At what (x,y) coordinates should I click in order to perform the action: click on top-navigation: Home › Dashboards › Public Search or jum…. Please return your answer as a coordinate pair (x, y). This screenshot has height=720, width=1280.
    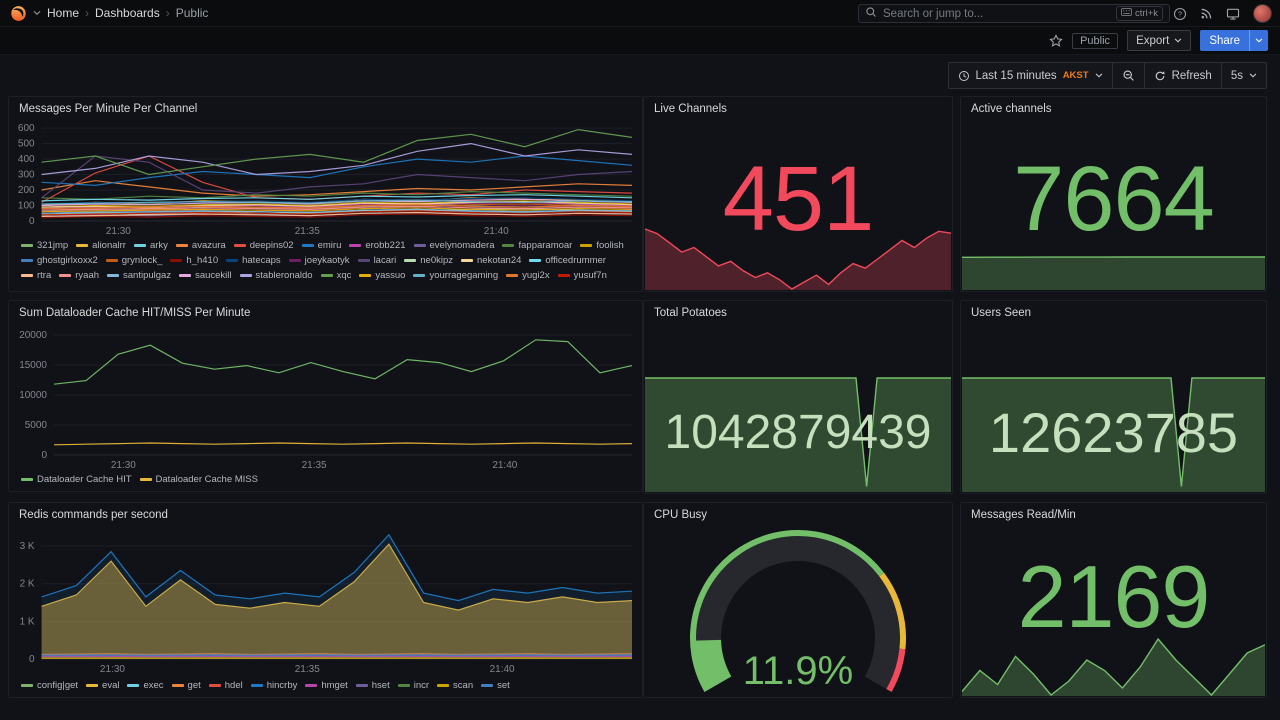
    Looking at the image, I should click on (640, 13).